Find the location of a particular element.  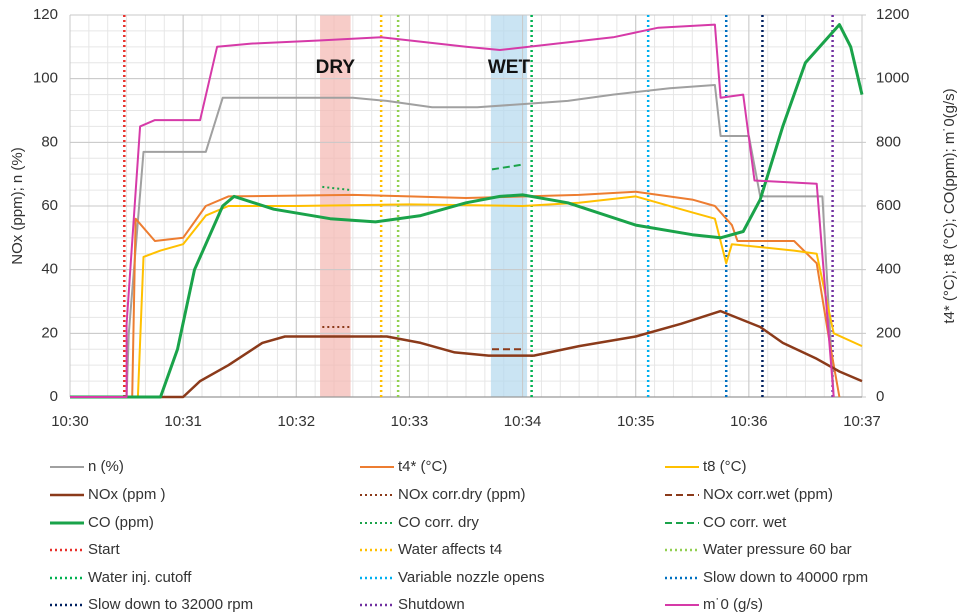

legend-label: CO corr. wet is located at coordinates (745, 522).